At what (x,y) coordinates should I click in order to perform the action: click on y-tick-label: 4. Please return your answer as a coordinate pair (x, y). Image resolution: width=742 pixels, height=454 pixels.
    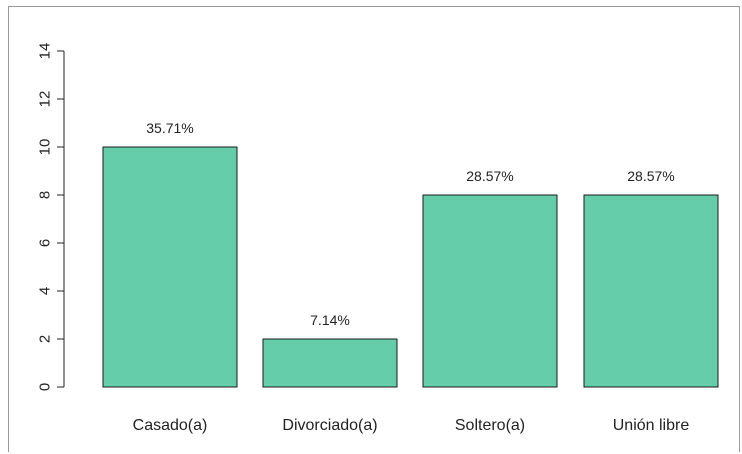
    Looking at the image, I should click on (44, 291).